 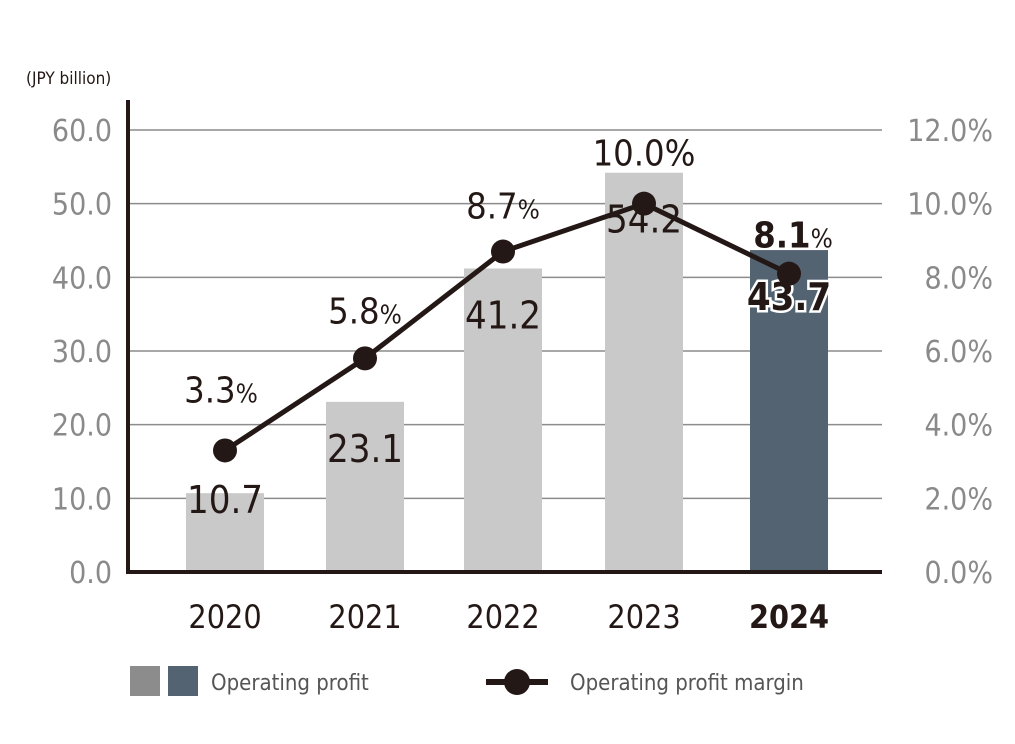 What do you see at coordinates (68, 79) in the screenshot?
I see `unit-label: (JPY billion)` at bounding box center [68, 79].